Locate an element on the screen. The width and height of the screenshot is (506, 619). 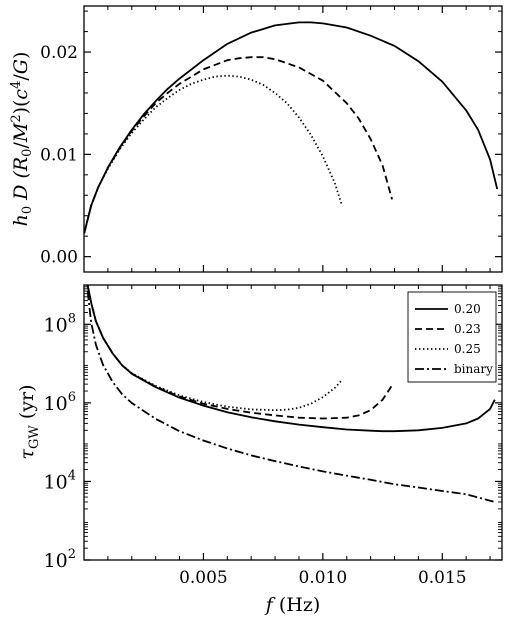
bottom-y-tick-label: 10⁴ is located at coordinates (60, 480).